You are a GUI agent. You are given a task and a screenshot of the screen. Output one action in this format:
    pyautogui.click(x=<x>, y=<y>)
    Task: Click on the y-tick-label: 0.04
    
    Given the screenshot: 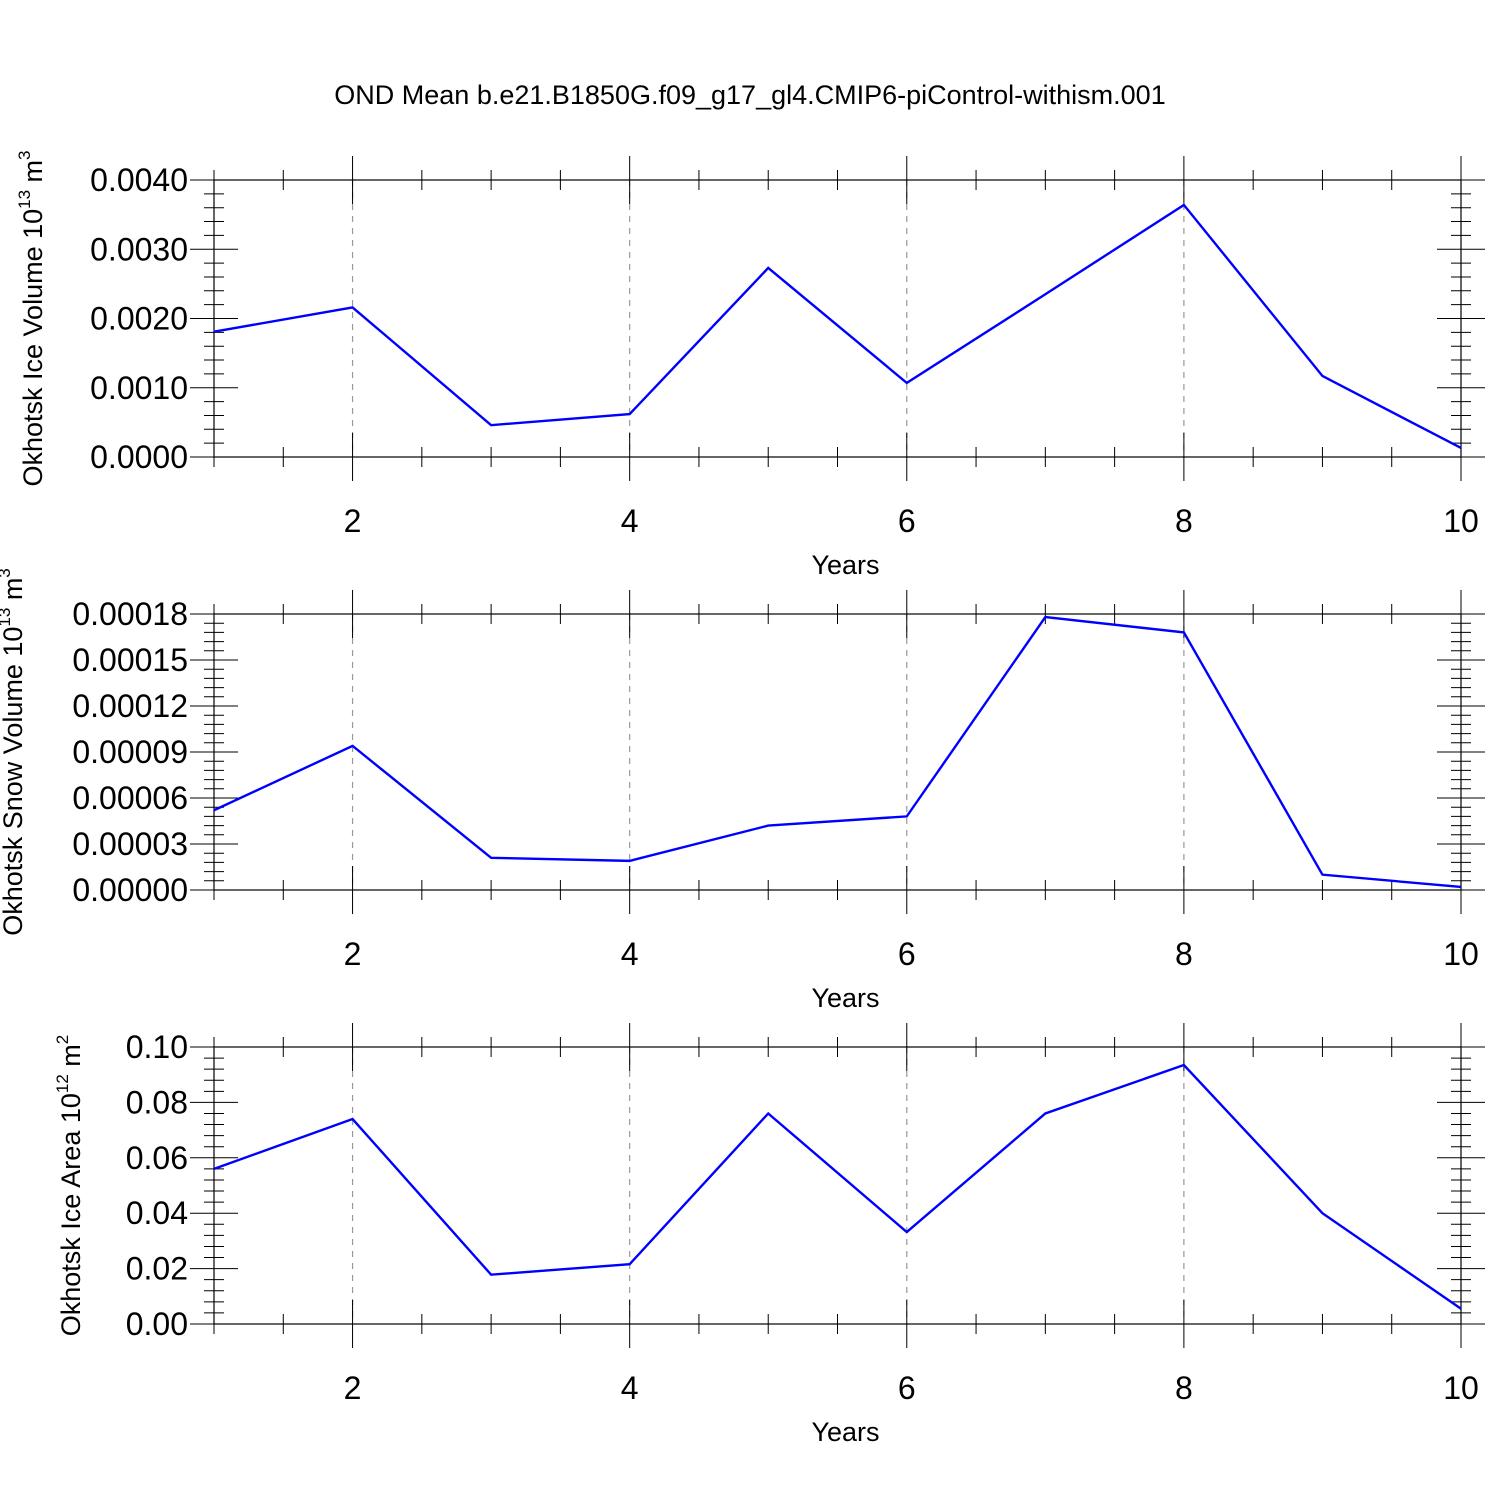 What is the action you would take?
    pyautogui.click(x=157, y=1213)
    